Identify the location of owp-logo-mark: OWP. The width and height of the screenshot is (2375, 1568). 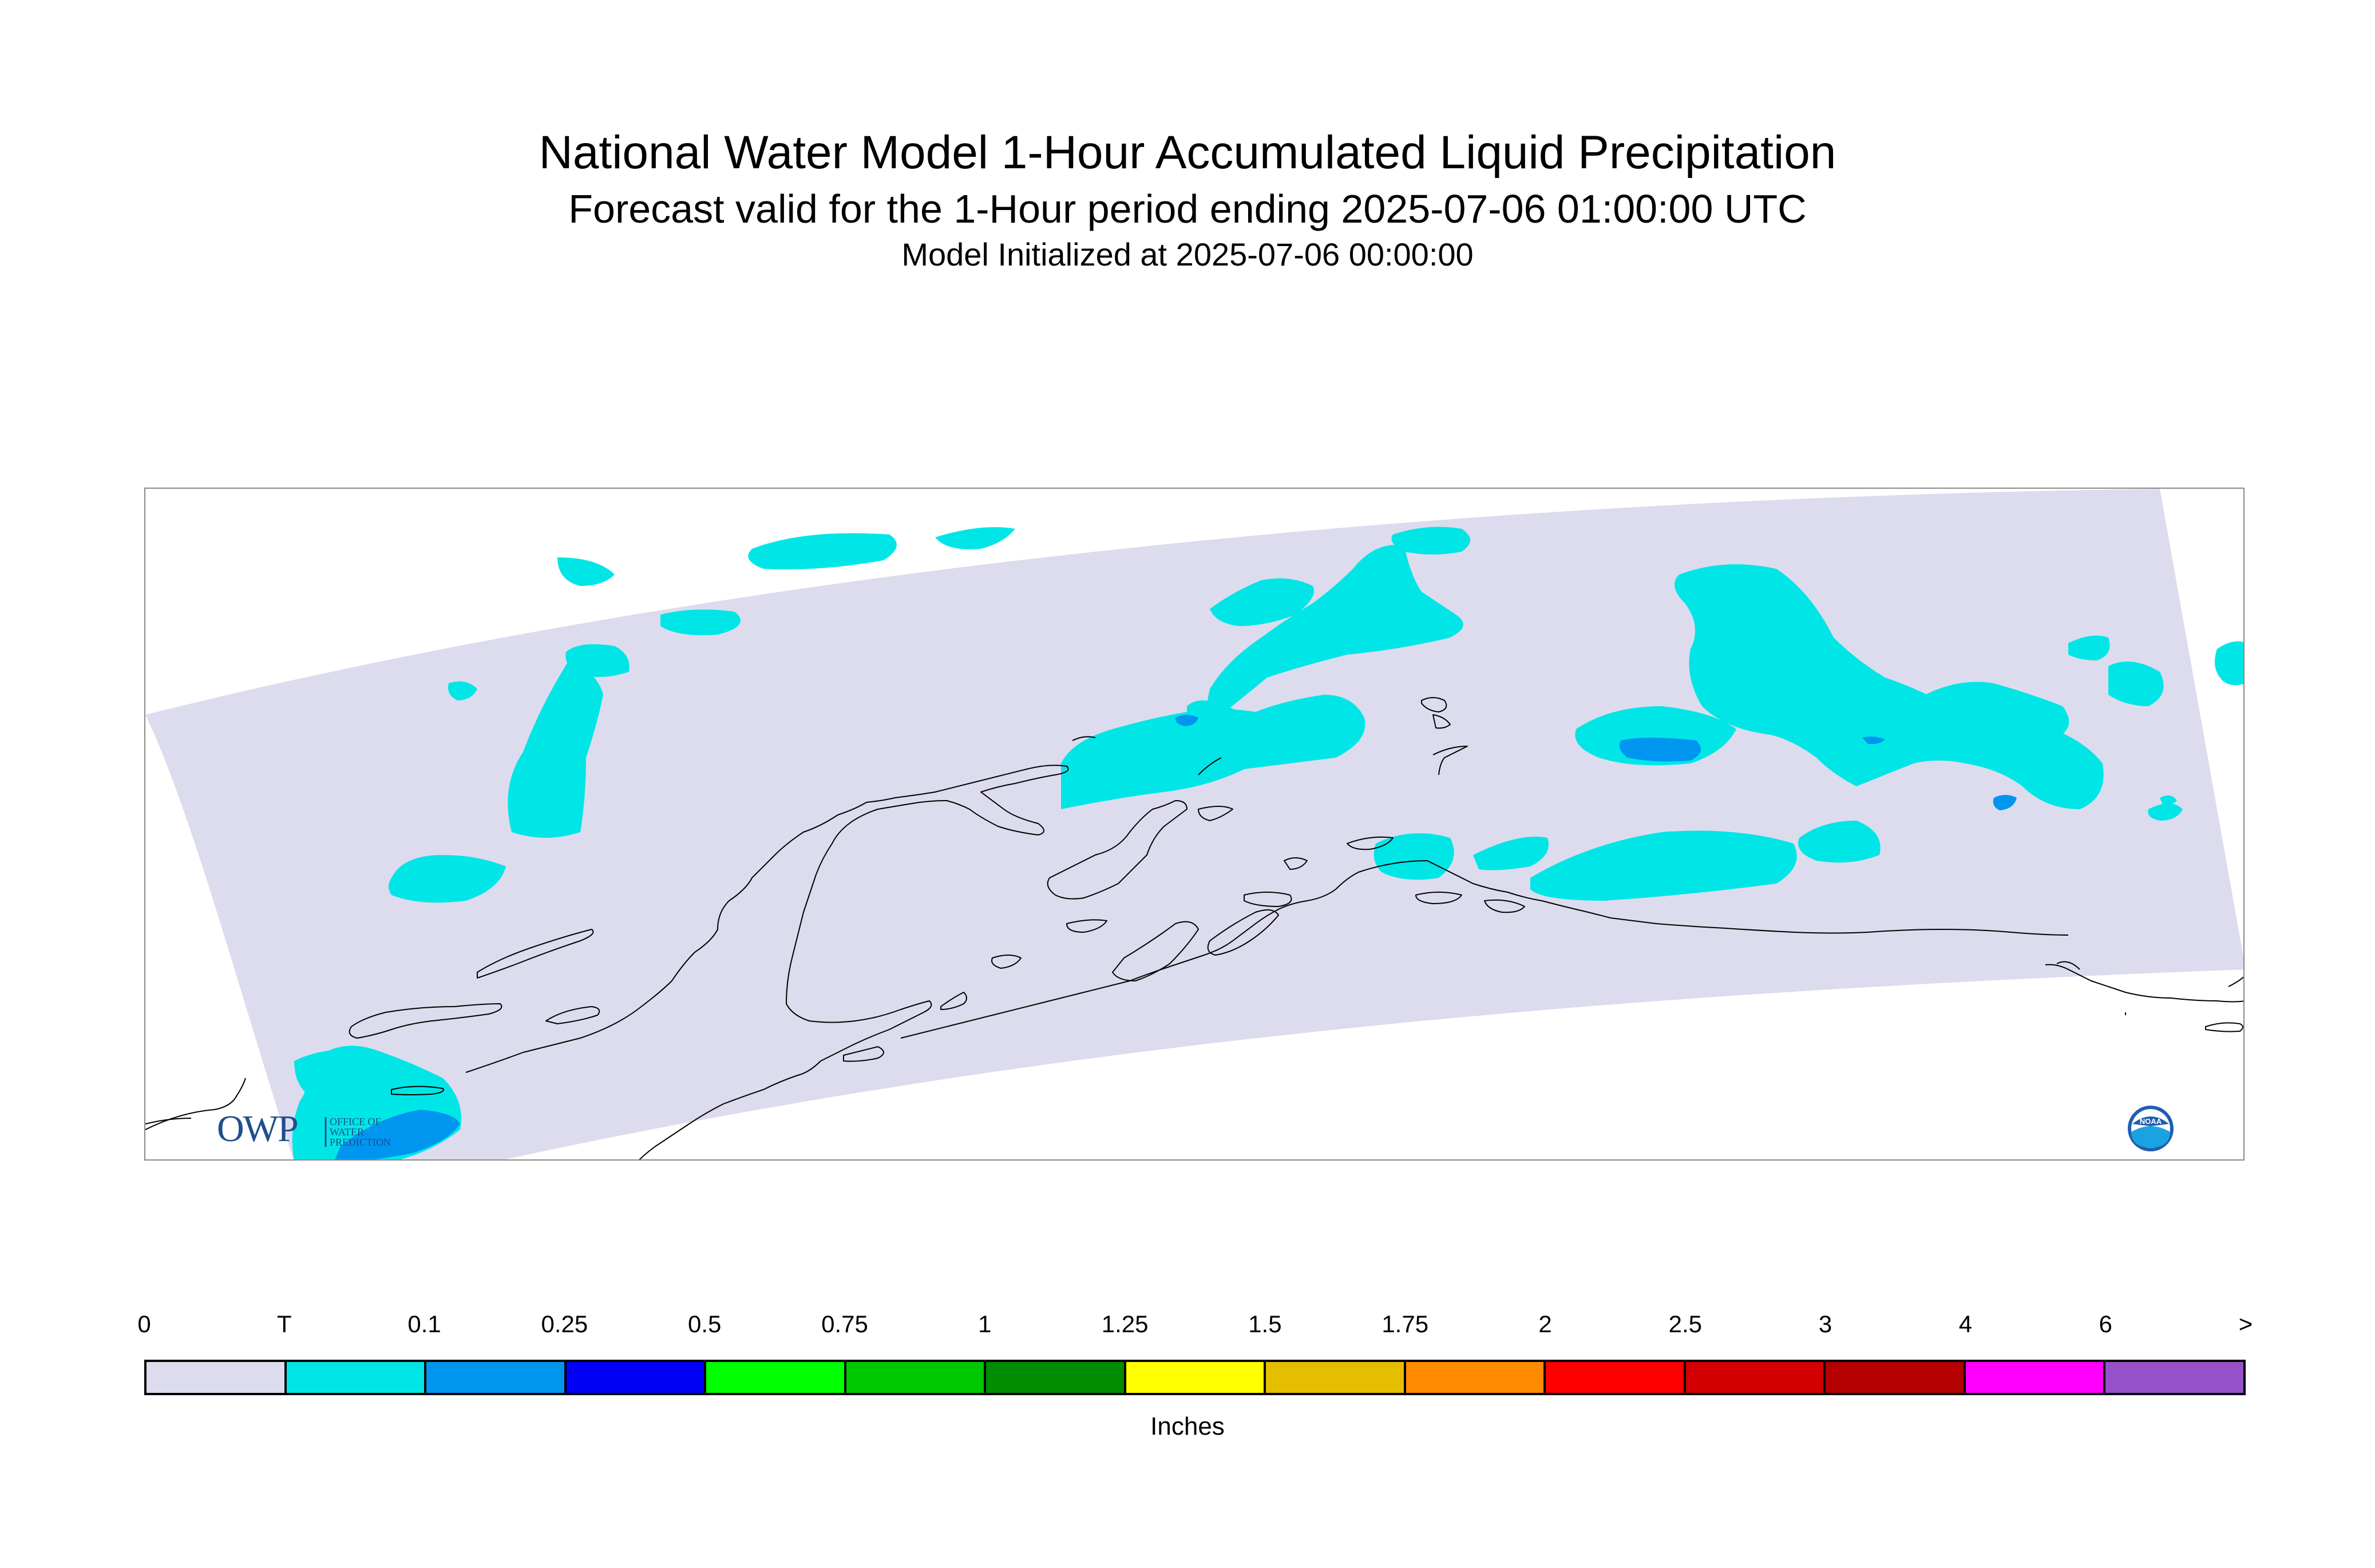
(257, 1129).